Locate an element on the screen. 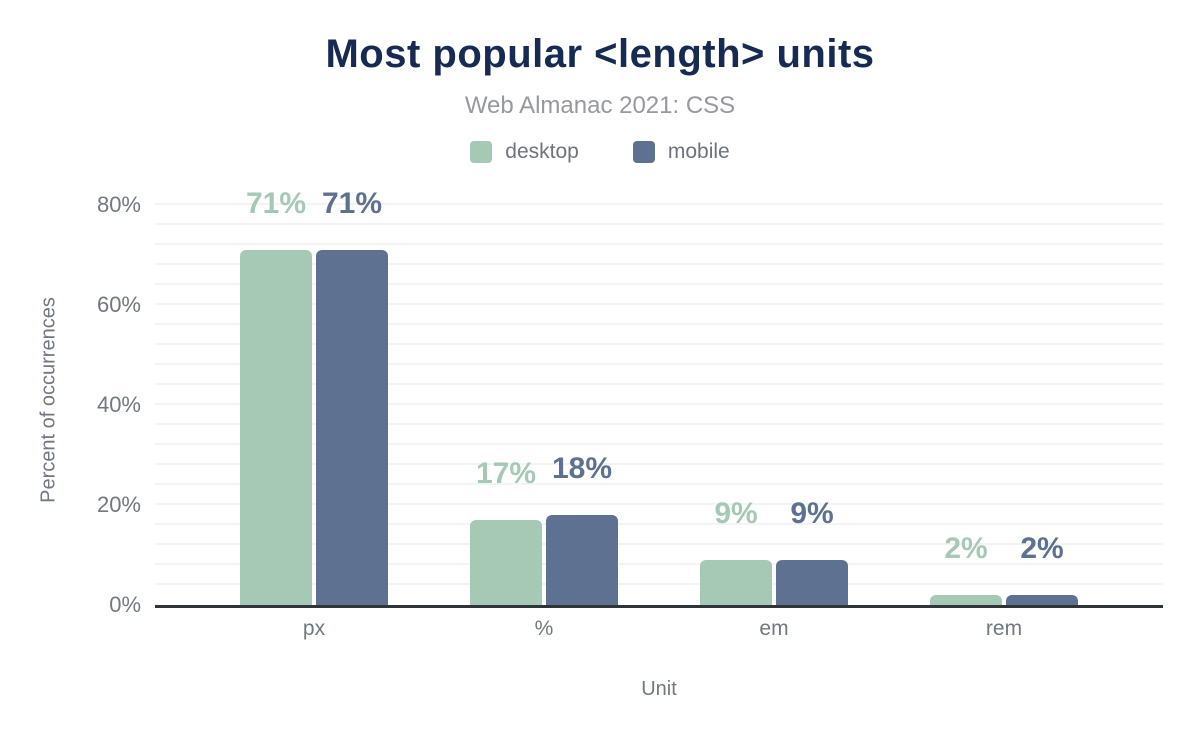 The image size is (1200, 742). bar-mobile-rem is located at coordinates (1042, 600).